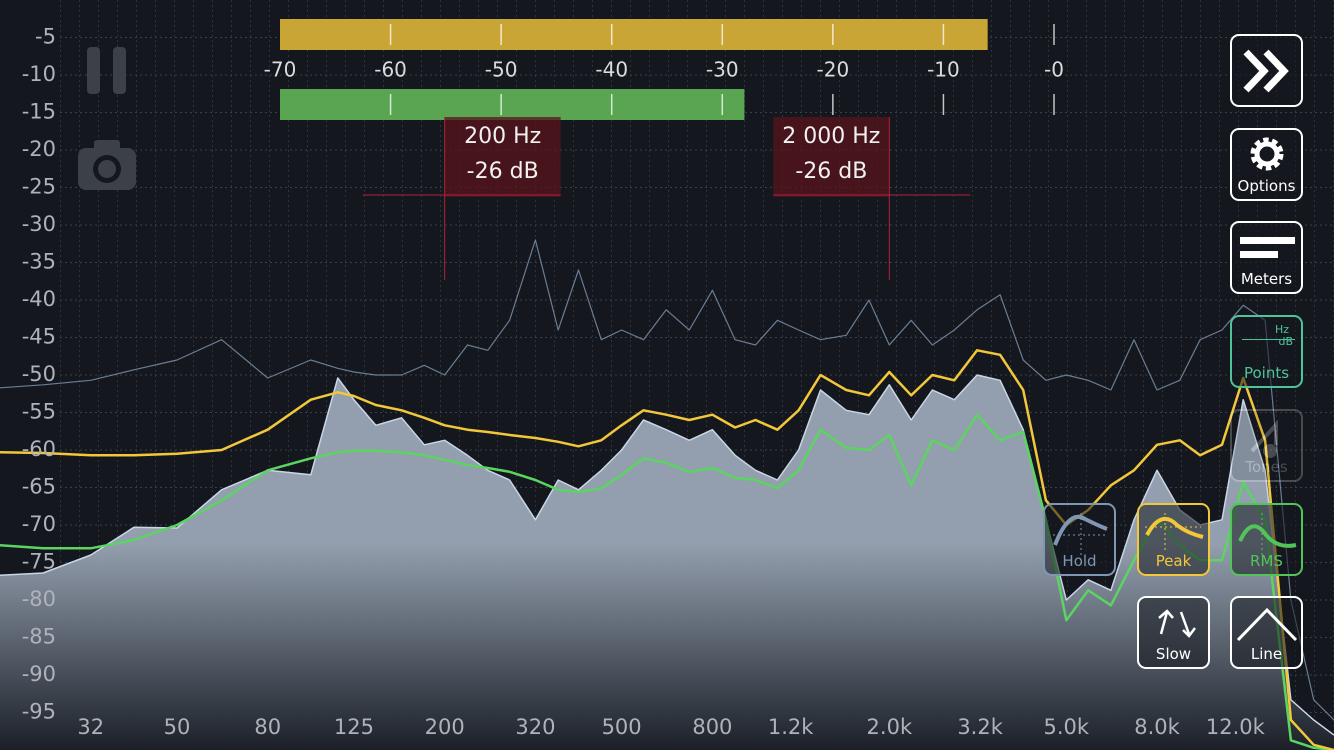  I want to click on meter-tick-label: -30, so click(722, 70).